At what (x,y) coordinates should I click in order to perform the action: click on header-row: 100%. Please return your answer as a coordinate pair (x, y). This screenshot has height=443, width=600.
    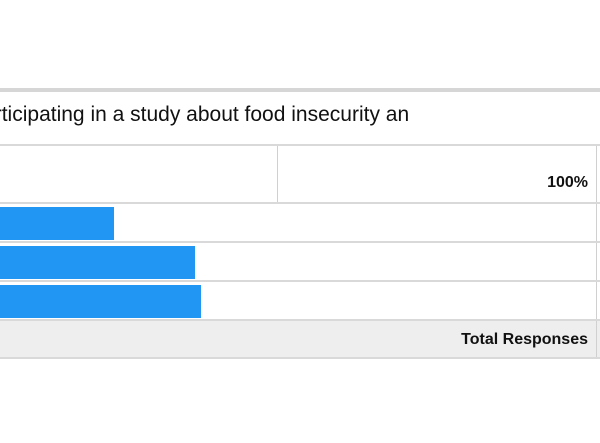
    Looking at the image, I should click on (300, 174).